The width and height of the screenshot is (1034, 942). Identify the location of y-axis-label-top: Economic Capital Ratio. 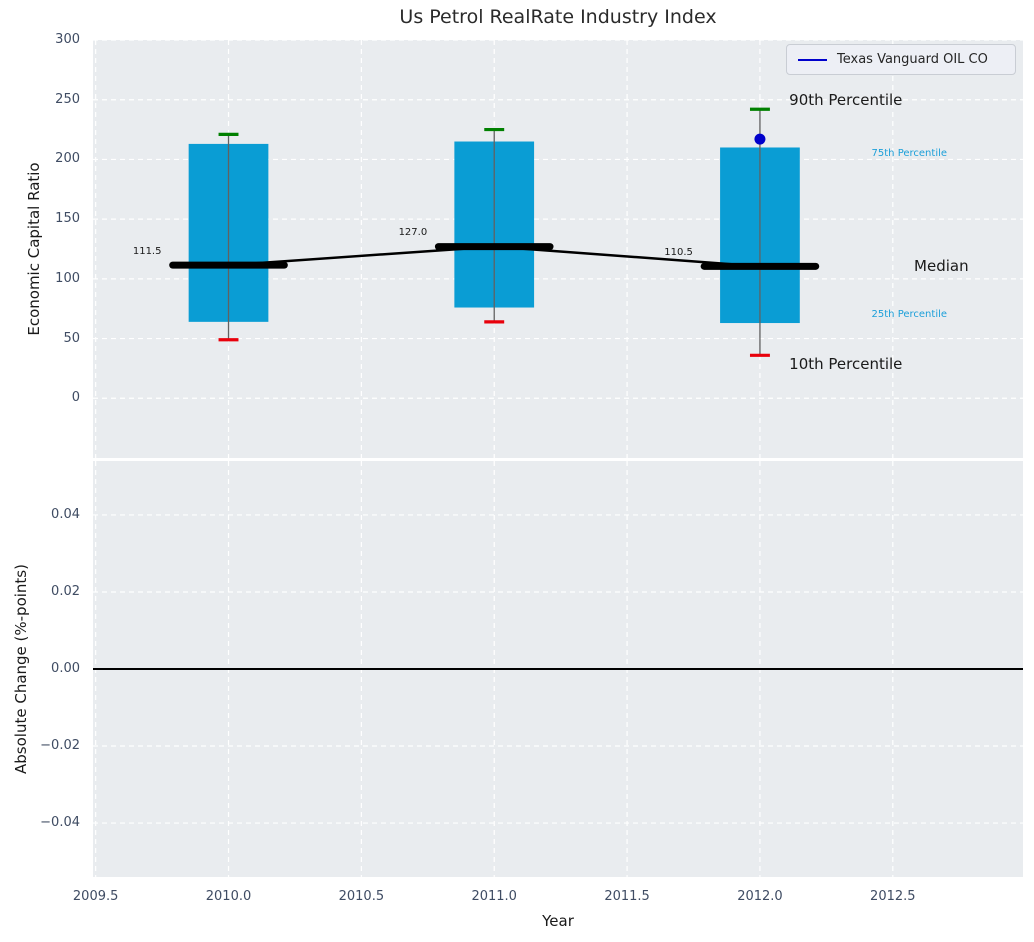
(34, 249).